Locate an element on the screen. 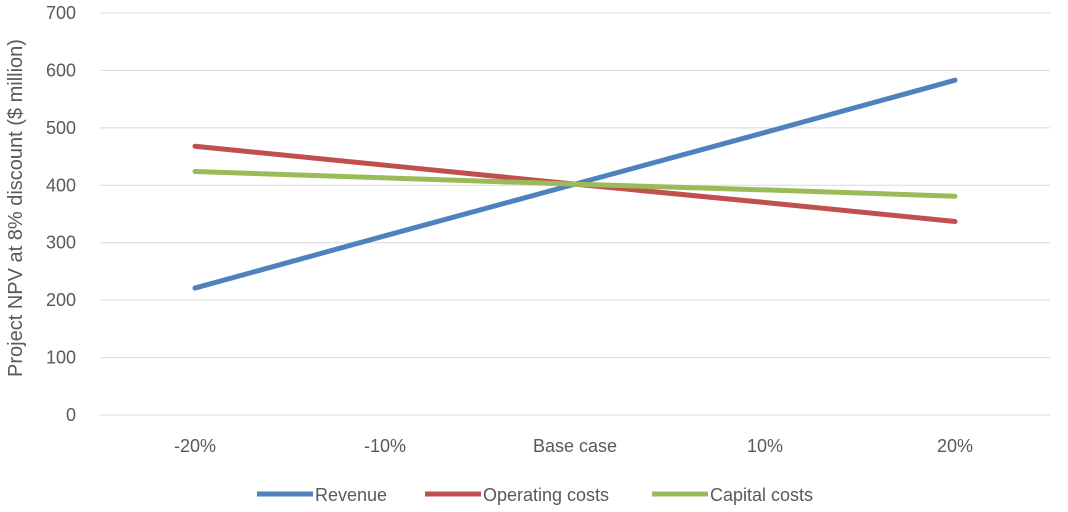 Image resolution: width=1068 pixels, height=512 pixels. y-tick-label: 200 is located at coordinates (61, 300).